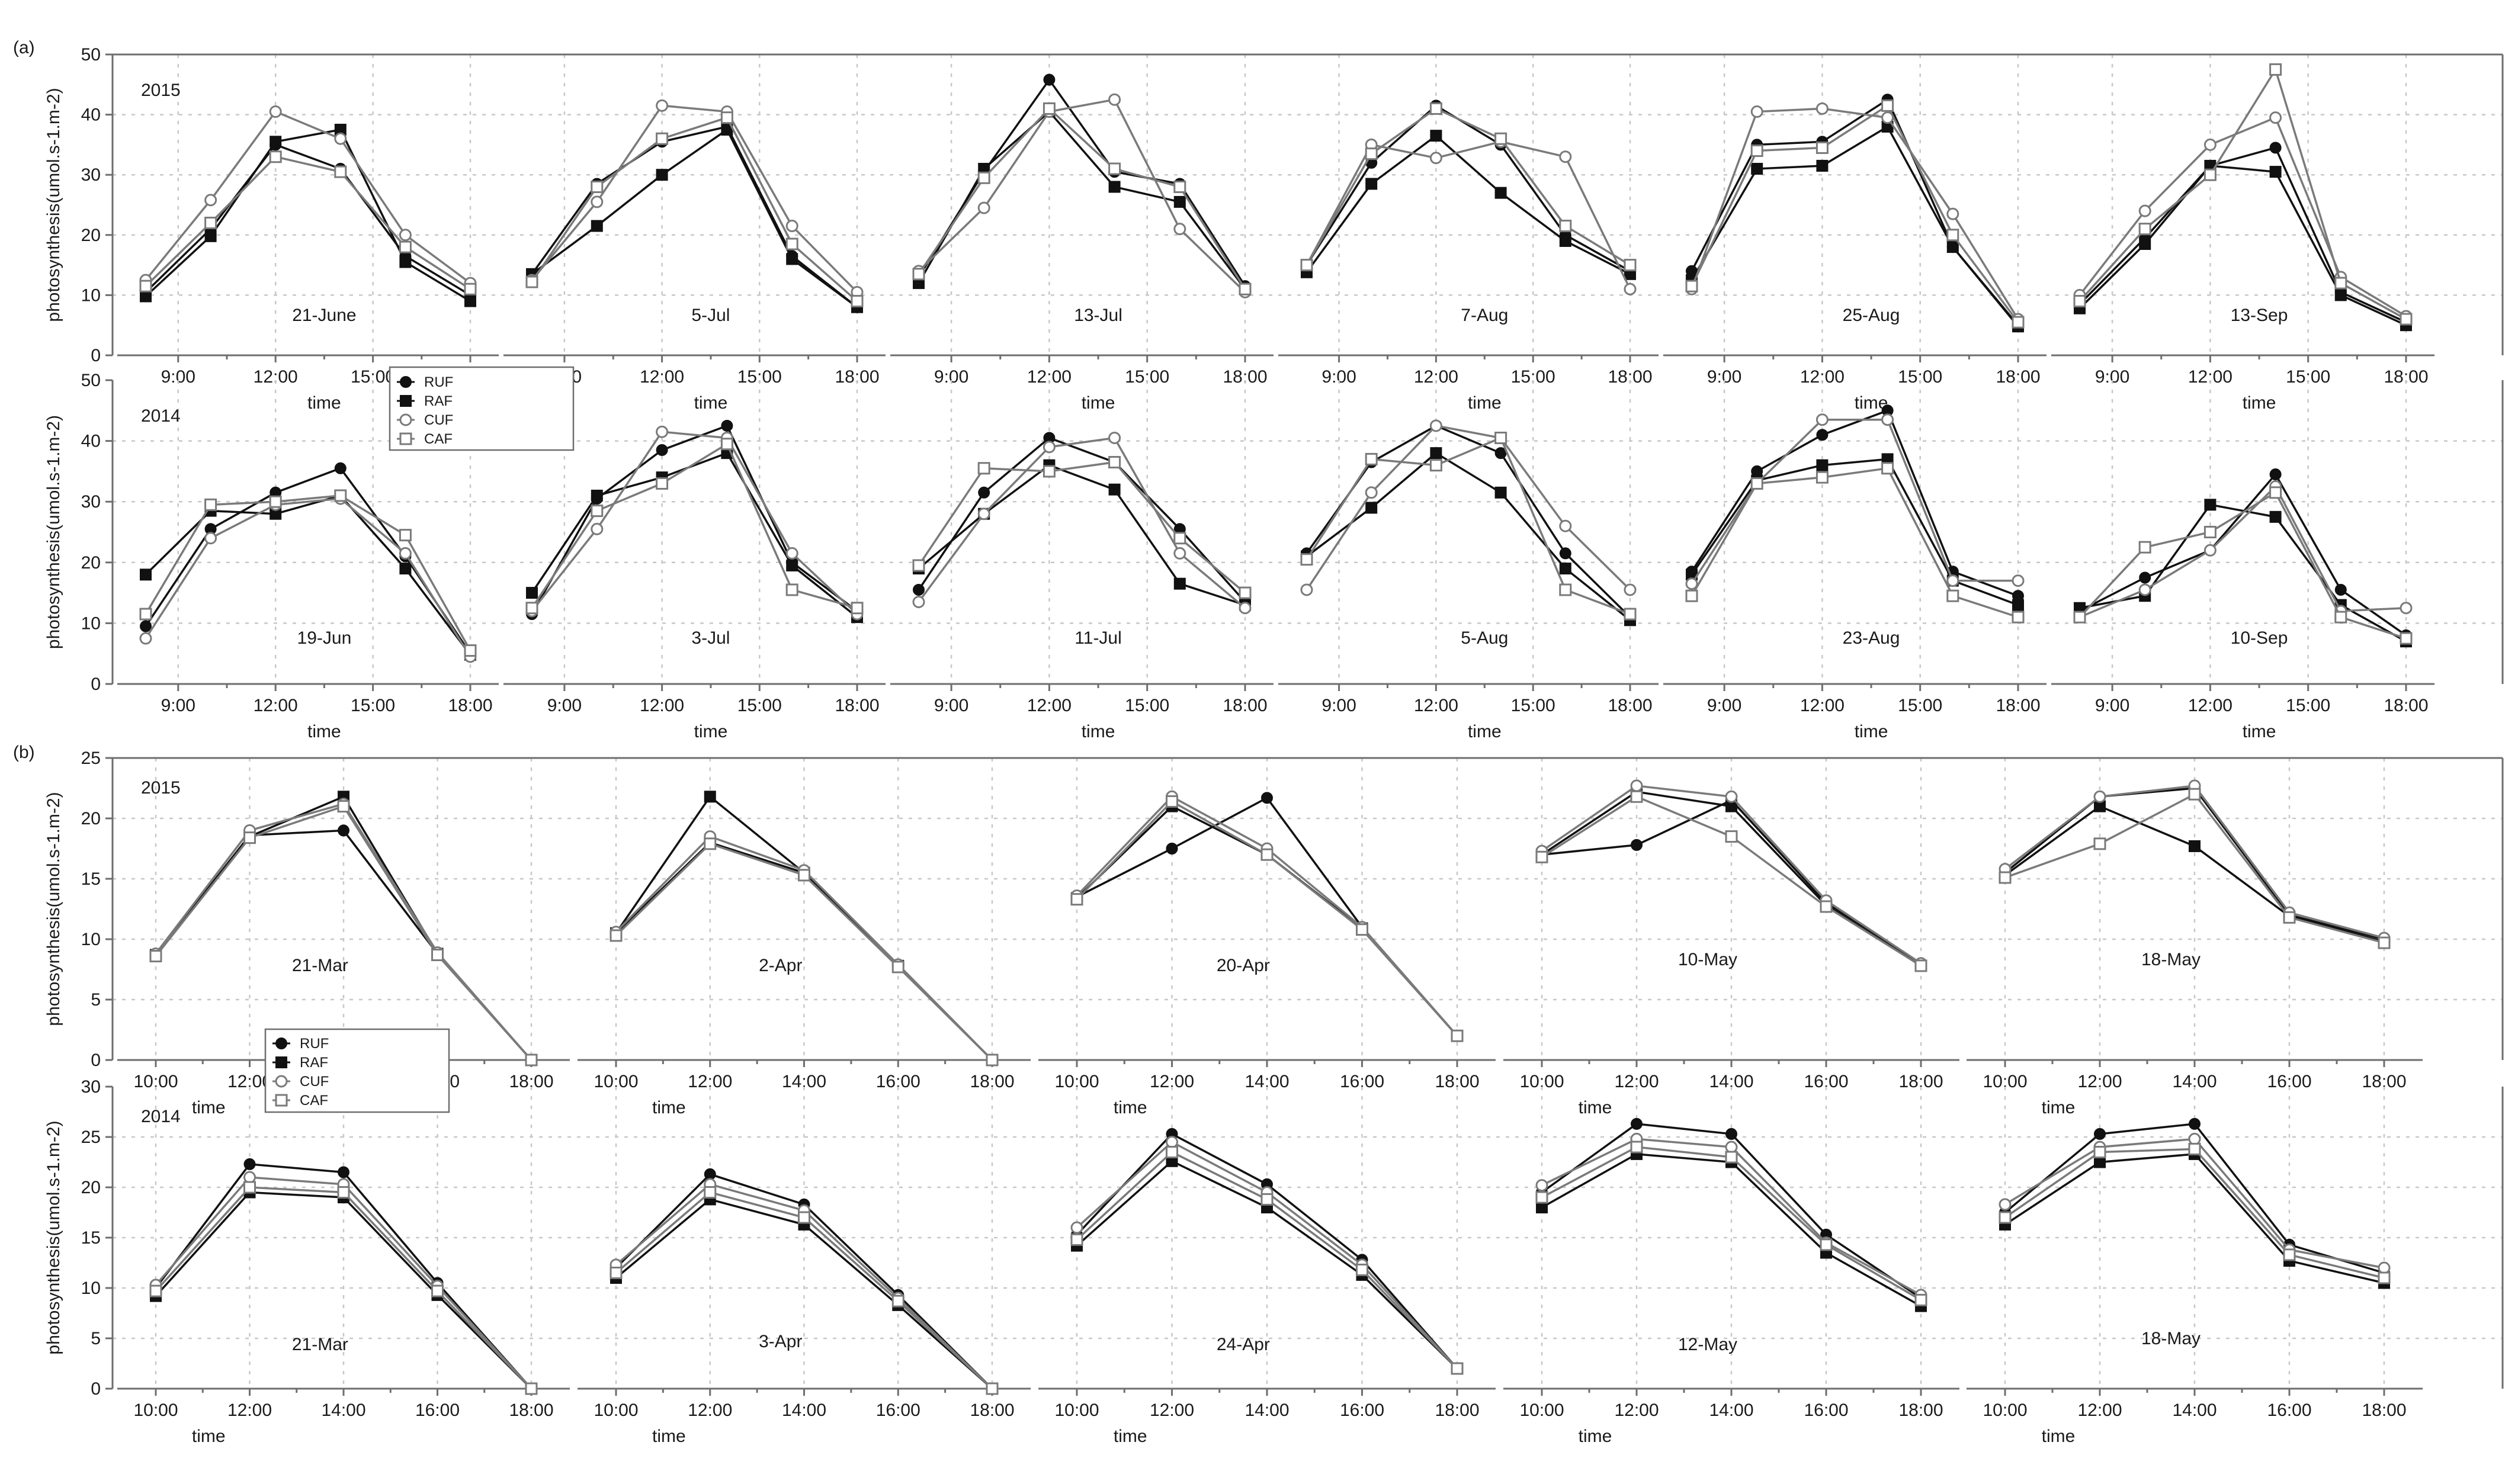  What do you see at coordinates (1731, 1235) in the screenshot?
I see `subplot-12-May: 12-May` at bounding box center [1731, 1235].